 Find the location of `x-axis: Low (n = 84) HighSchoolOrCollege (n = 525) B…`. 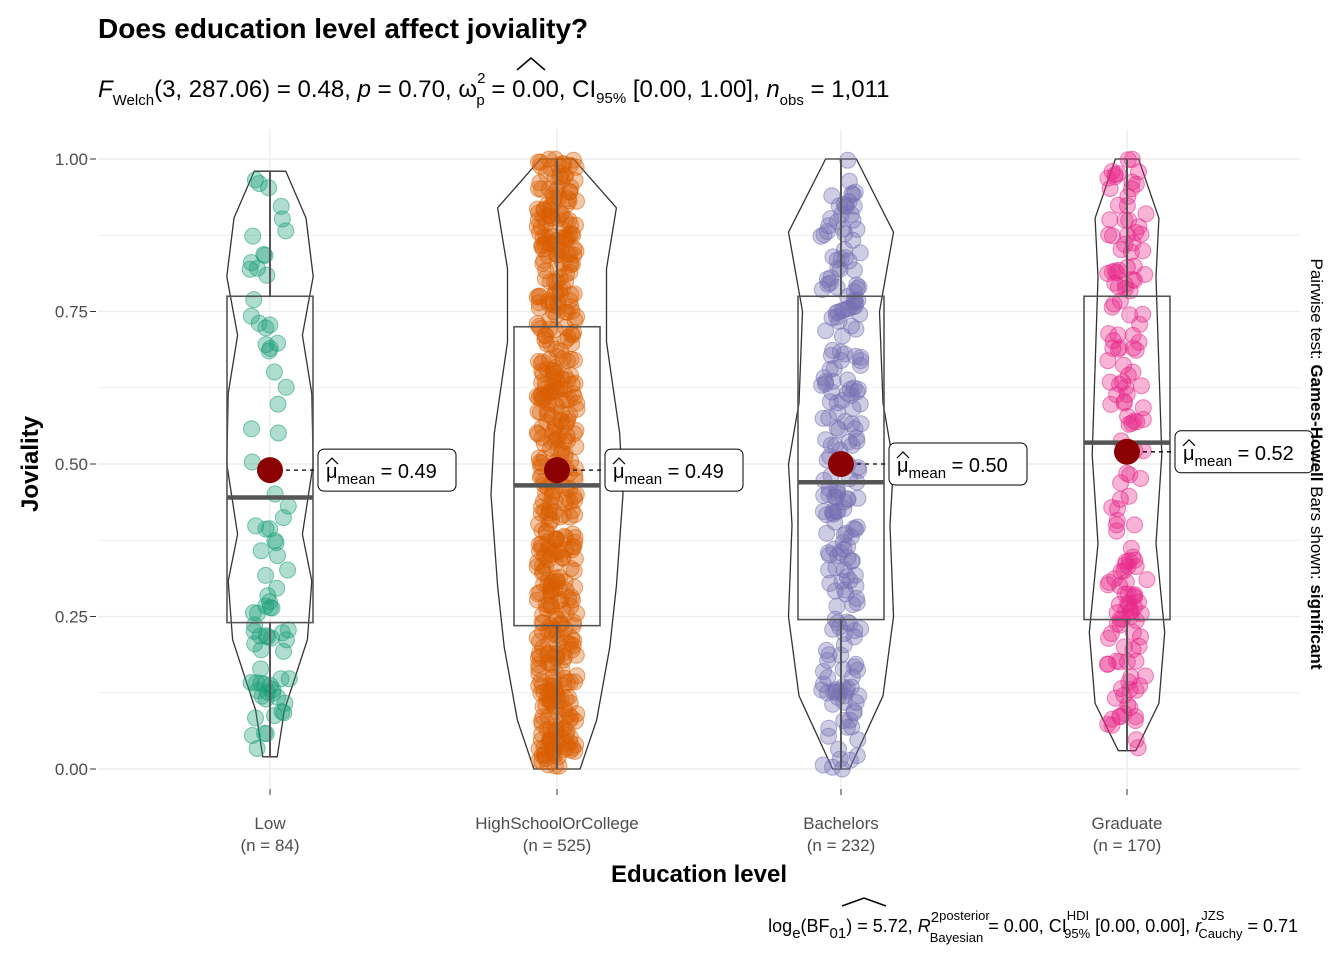

x-axis: Low (n = 84) HighSchoolOrCollege (n = 525) B… is located at coordinates (701, 822).